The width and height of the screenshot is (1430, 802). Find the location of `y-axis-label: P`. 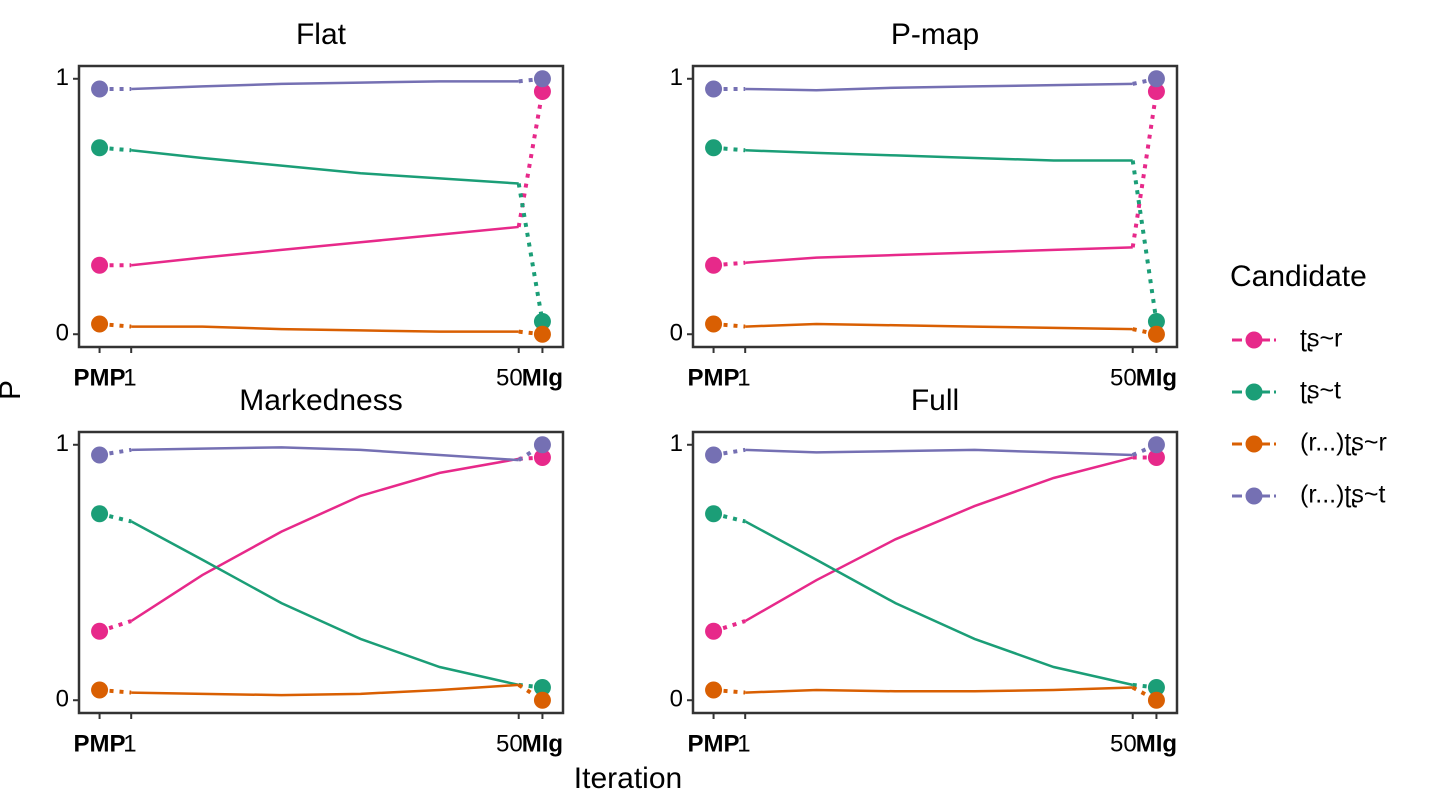

y-axis-label: P is located at coordinates (13, 390).